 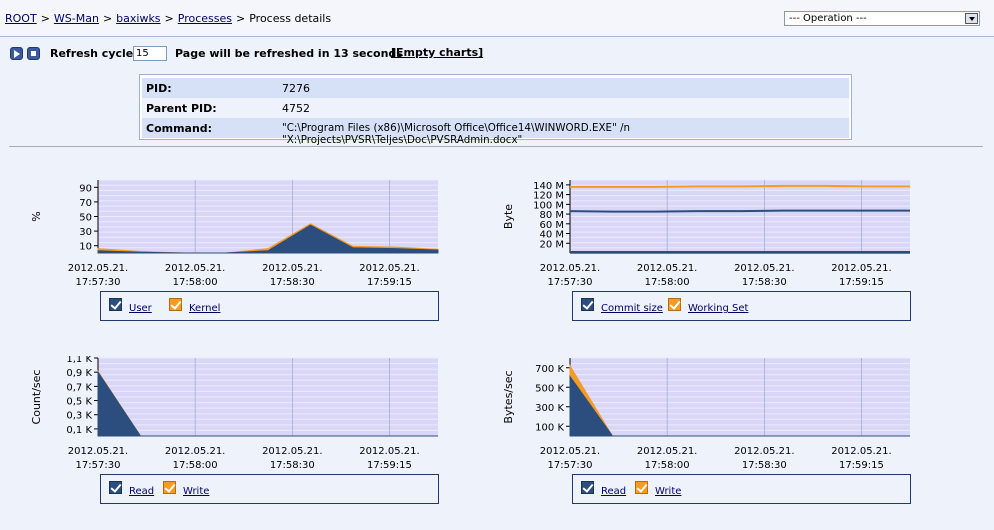 I want to click on y-tick-label: 0,9 K, so click(x=79, y=373).